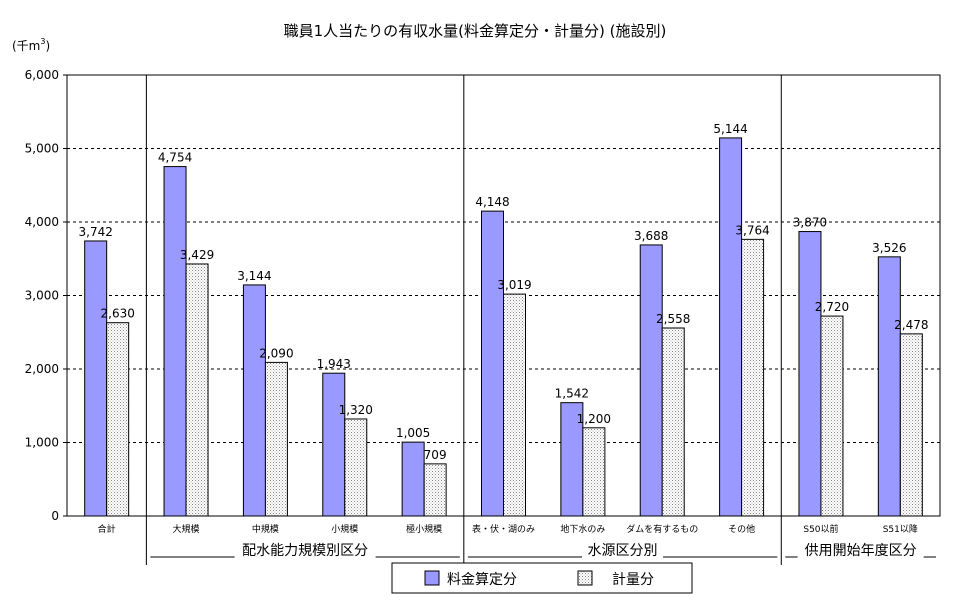  What do you see at coordinates (651, 236) in the screenshot?
I see `data-label: 3,688` at bounding box center [651, 236].